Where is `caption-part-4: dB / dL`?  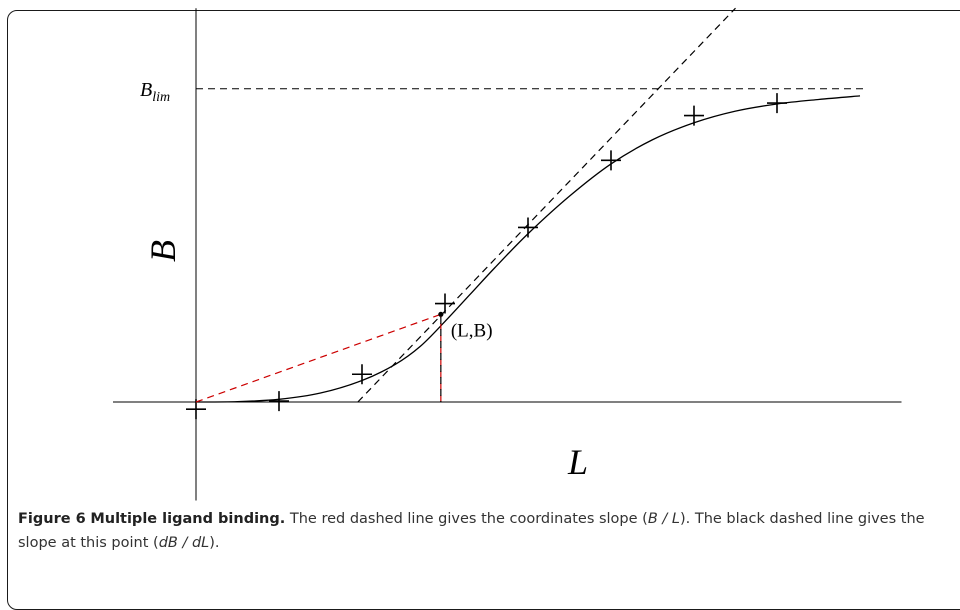
caption-part-4: dB / dL is located at coordinates (184, 543).